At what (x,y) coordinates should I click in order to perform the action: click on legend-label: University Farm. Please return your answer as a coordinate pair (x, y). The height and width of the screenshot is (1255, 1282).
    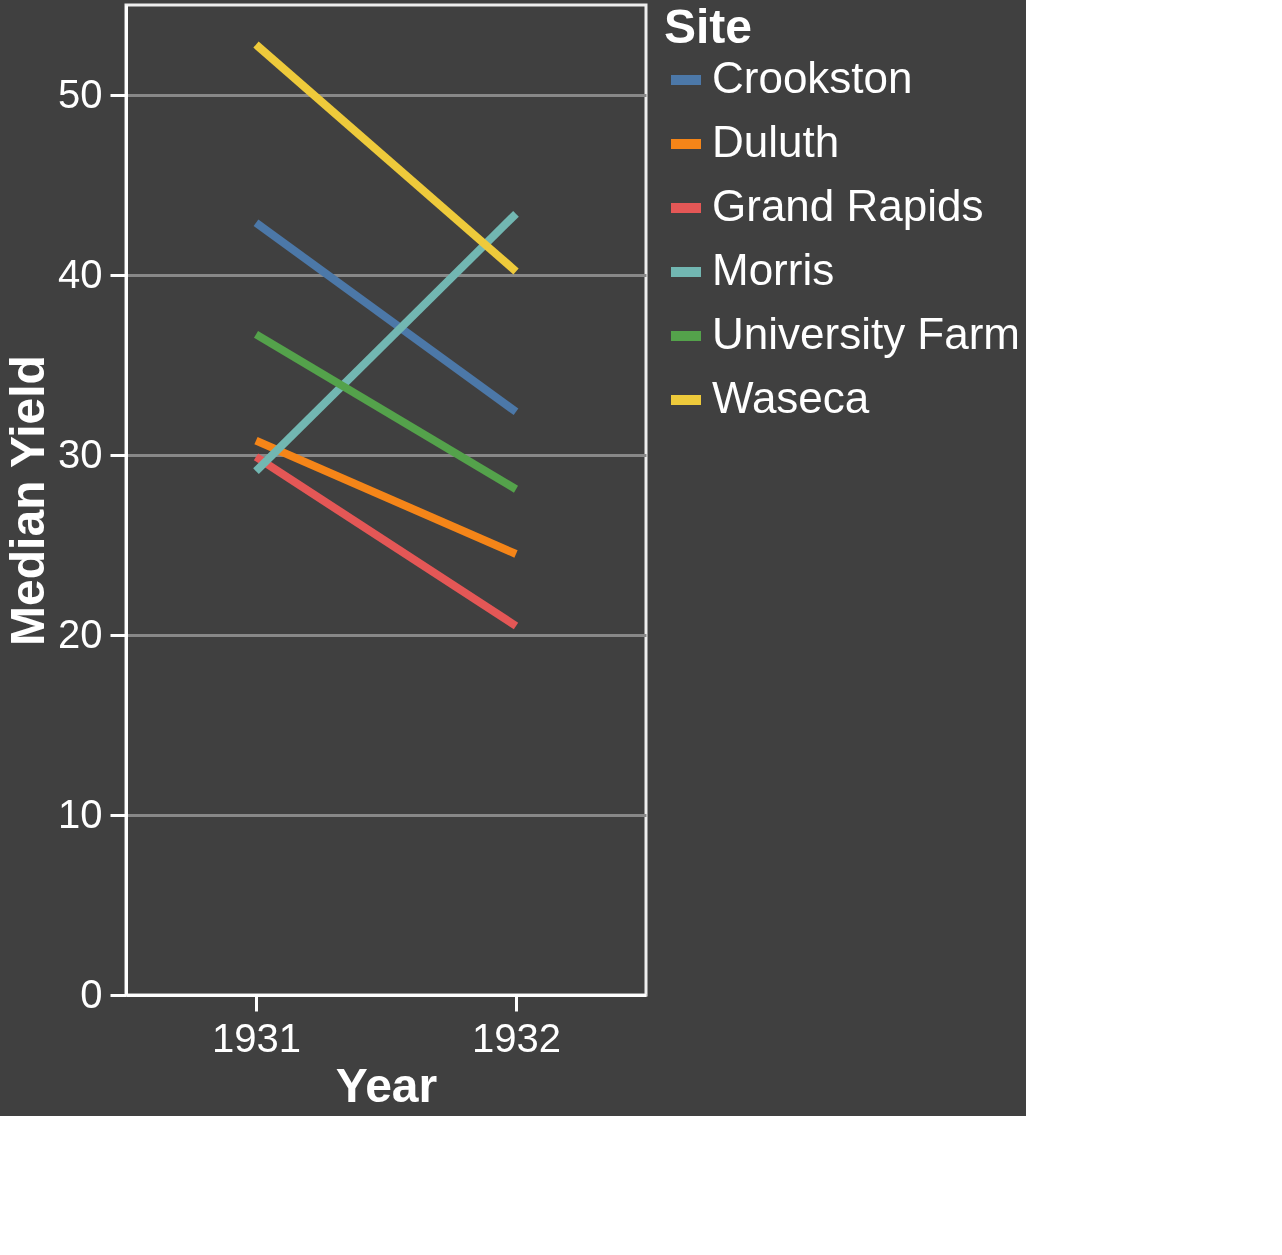
    Looking at the image, I should click on (866, 333).